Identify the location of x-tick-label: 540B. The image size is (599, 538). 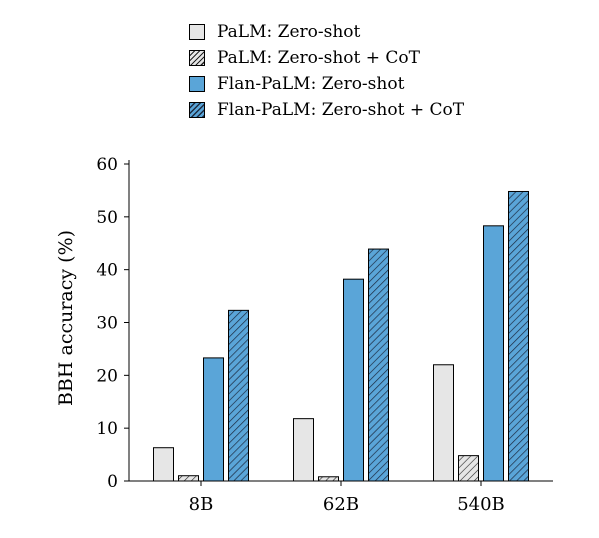
(481, 504).